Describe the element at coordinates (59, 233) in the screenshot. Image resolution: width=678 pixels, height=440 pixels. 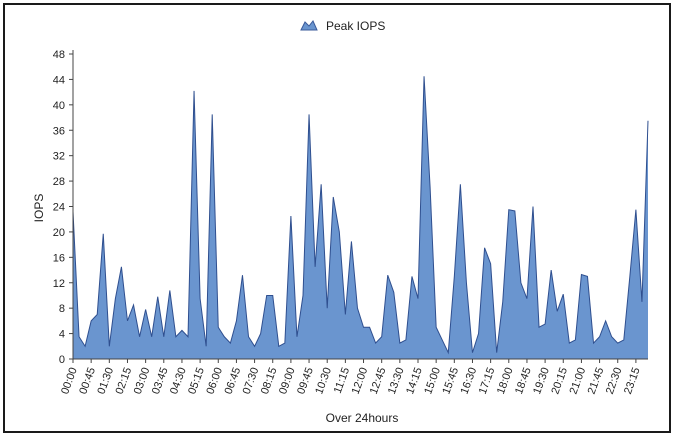
I see `y-tick-label: 20` at that location.